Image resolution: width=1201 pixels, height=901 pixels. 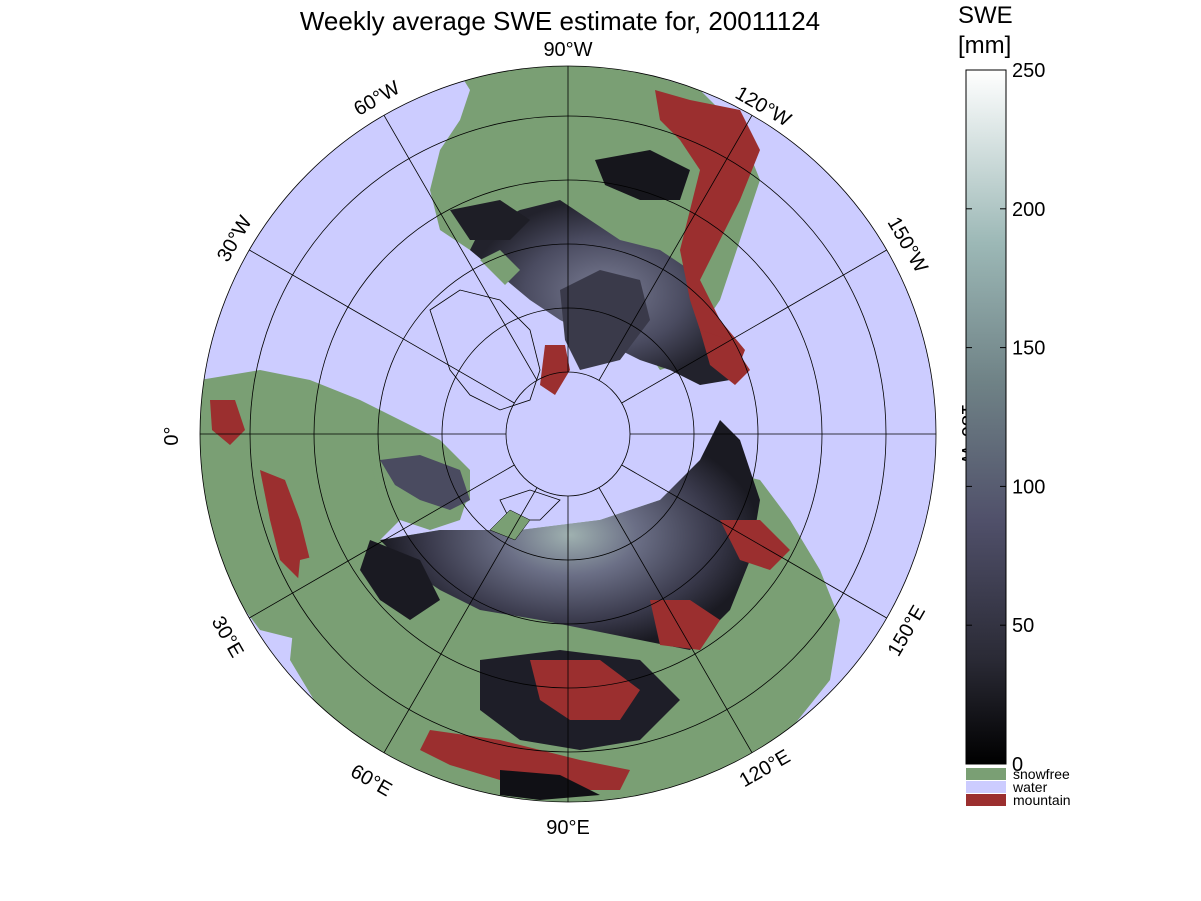 I want to click on mountain-far-east, so click(x=685, y=625).